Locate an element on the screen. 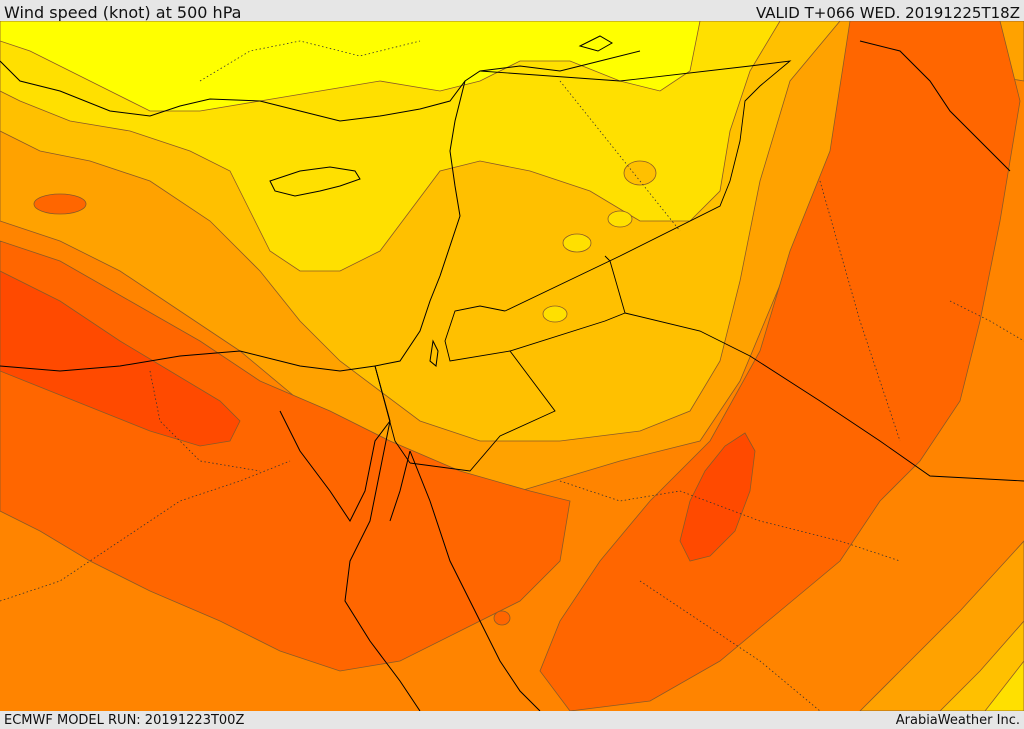 This screenshot has height=729, width=1024. provider-label: ArabiaWeather Inc. is located at coordinates (957, 720).